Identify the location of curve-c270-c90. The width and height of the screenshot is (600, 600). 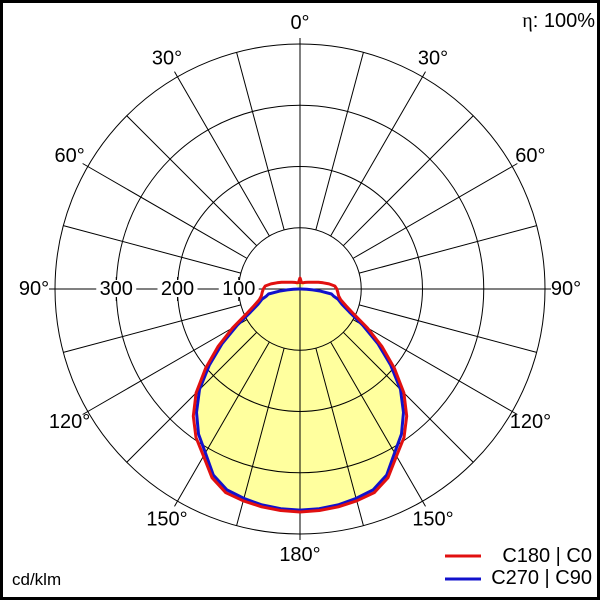
(300, 399).